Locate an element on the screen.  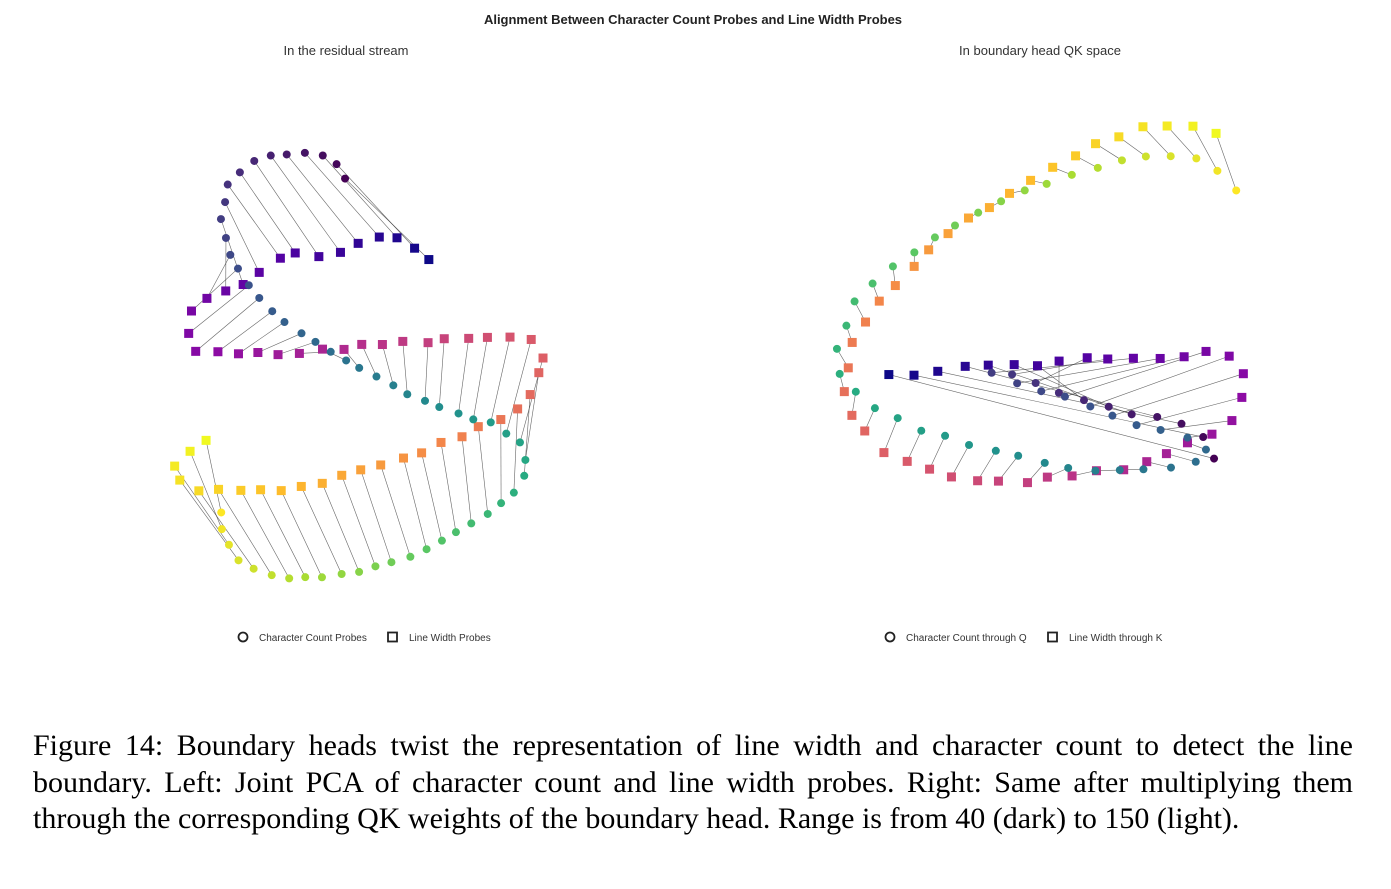
right-circle-markers is located at coordinates (1036, 313).